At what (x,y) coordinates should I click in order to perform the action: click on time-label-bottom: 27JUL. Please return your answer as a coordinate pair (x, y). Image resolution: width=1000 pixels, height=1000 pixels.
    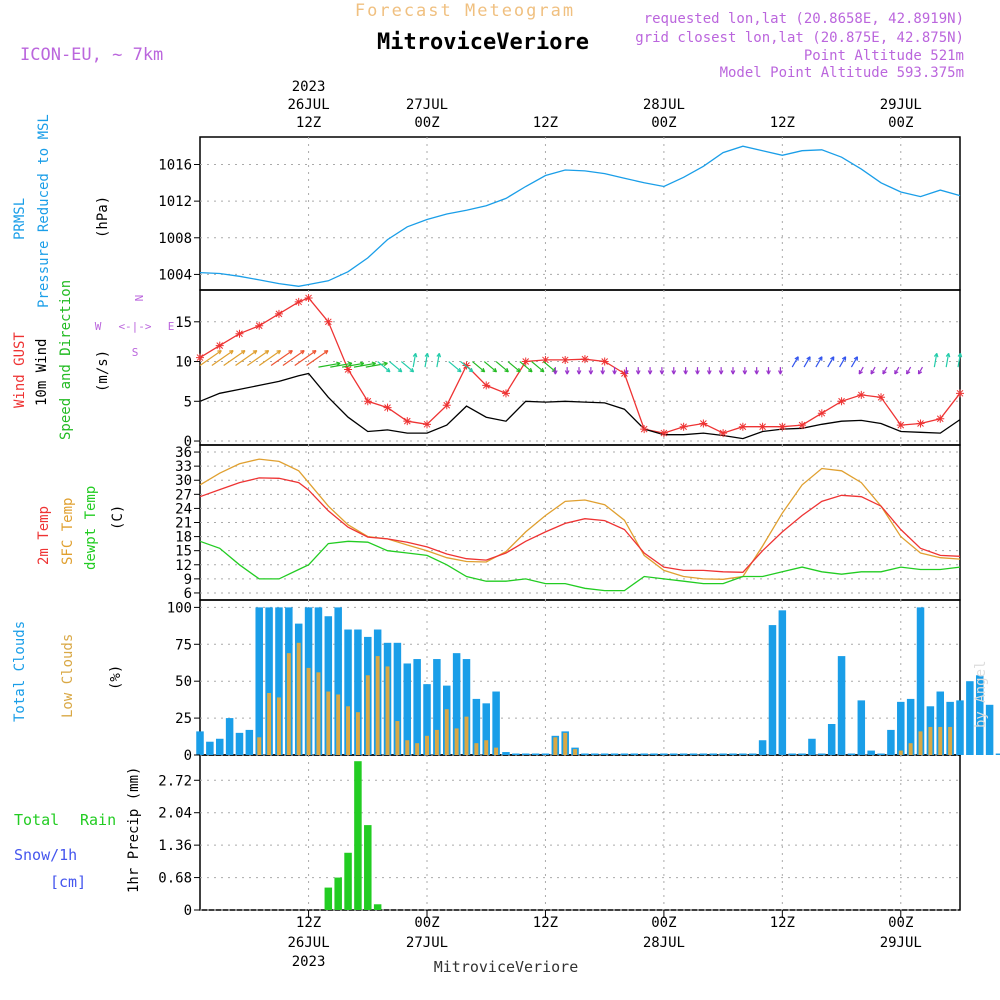
    Looking at the image, I should click on (427, 943).